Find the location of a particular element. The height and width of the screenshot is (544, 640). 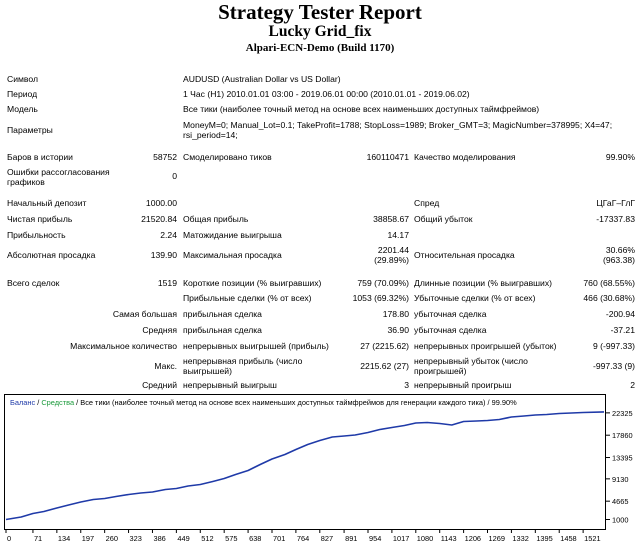

largest-label: Самая большая is located at coordinates (144, 314).